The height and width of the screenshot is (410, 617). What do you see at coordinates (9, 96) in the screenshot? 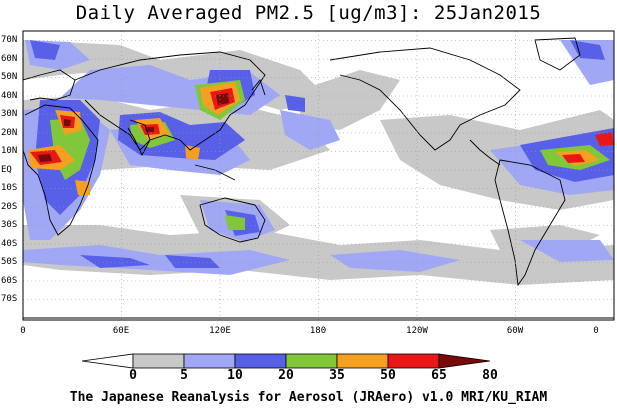
I see `lat-label: 40N` at bounding box center [9, 96].